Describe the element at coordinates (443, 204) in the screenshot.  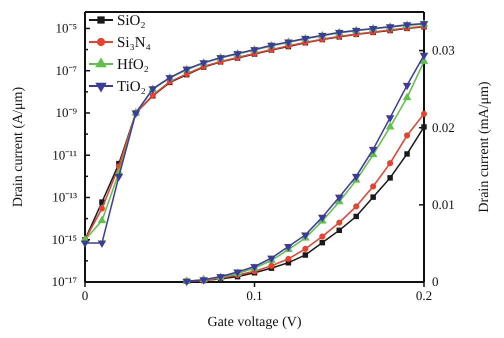
I see `y2-tick-label: 0.01` at that location.